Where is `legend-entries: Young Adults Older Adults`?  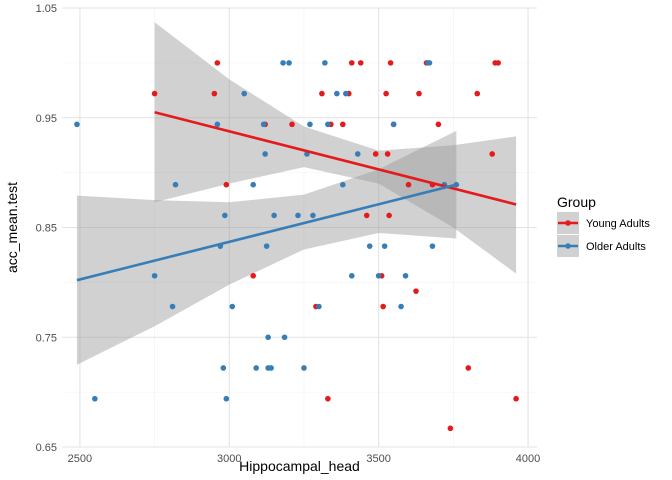
legend-entries: Young Adults Older Adults is located at coordinates (603, 234).